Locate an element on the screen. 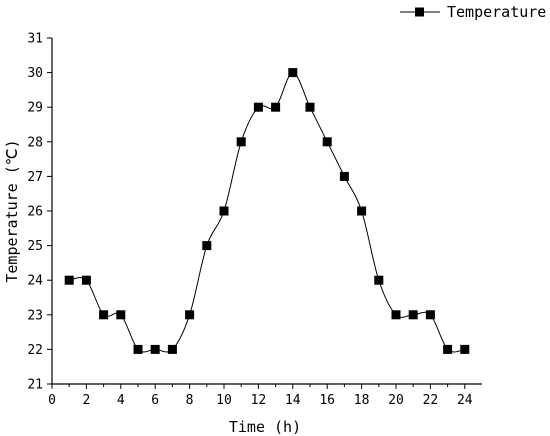 This screenshot has width=550, height=436. x-ticks: 0 2 4 6 8 10 12 14 16 18 20 22 24 is located at coordinates (260, 396).